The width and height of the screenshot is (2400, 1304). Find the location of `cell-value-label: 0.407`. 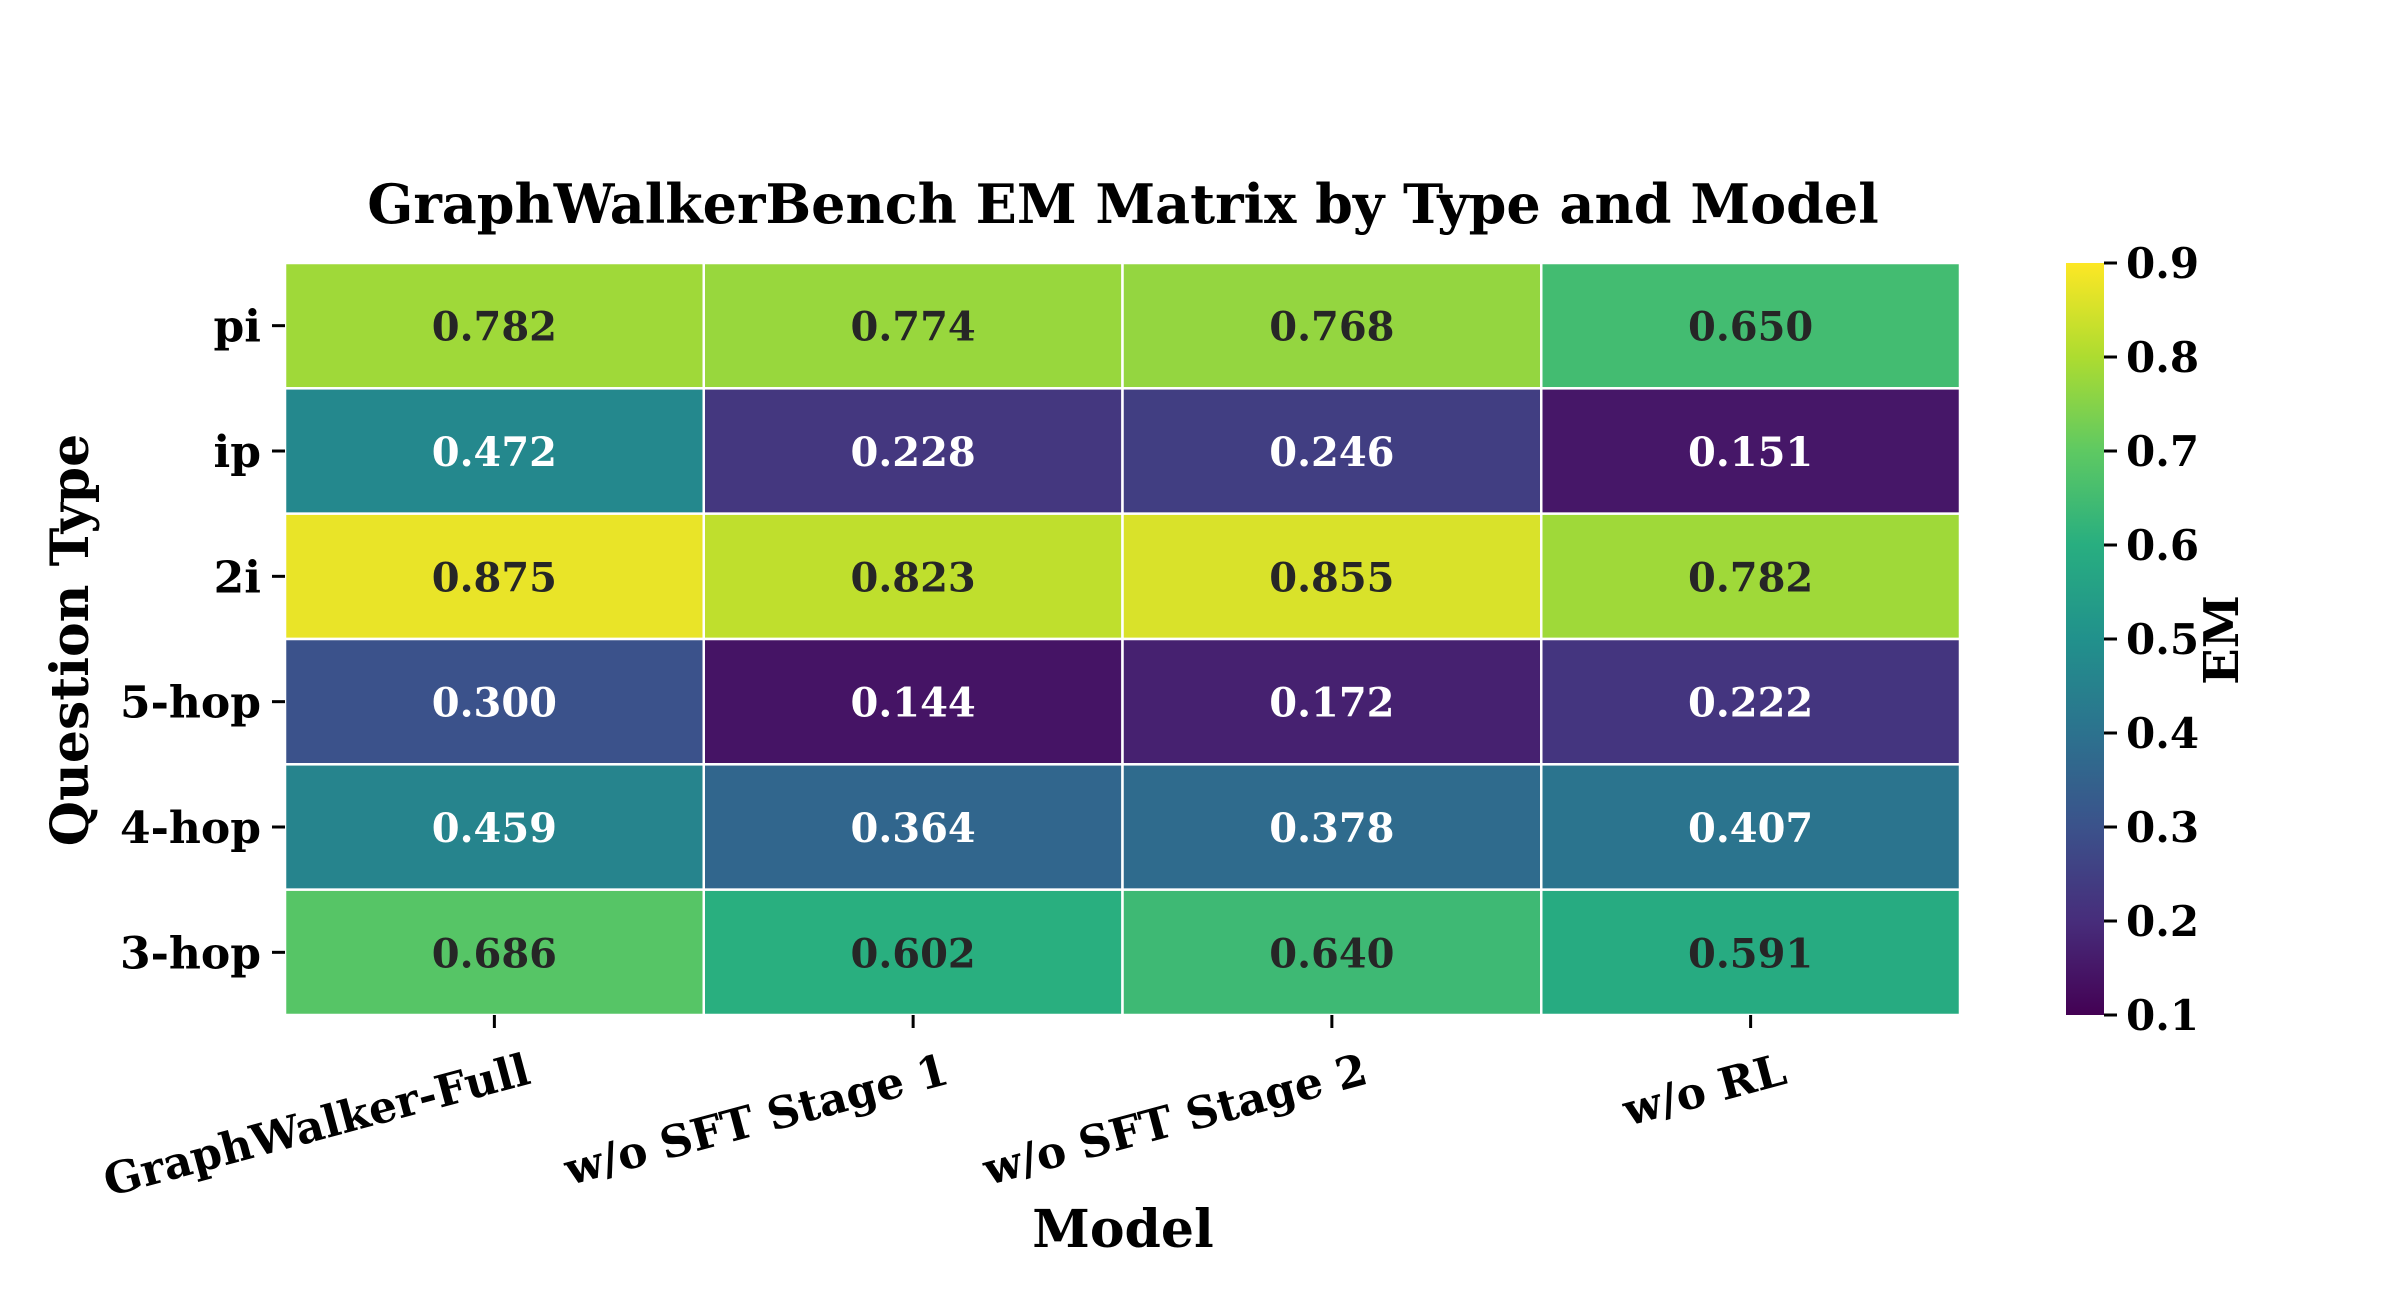

cell-value-label: 0.407 is located at coordinates (1750, 828).